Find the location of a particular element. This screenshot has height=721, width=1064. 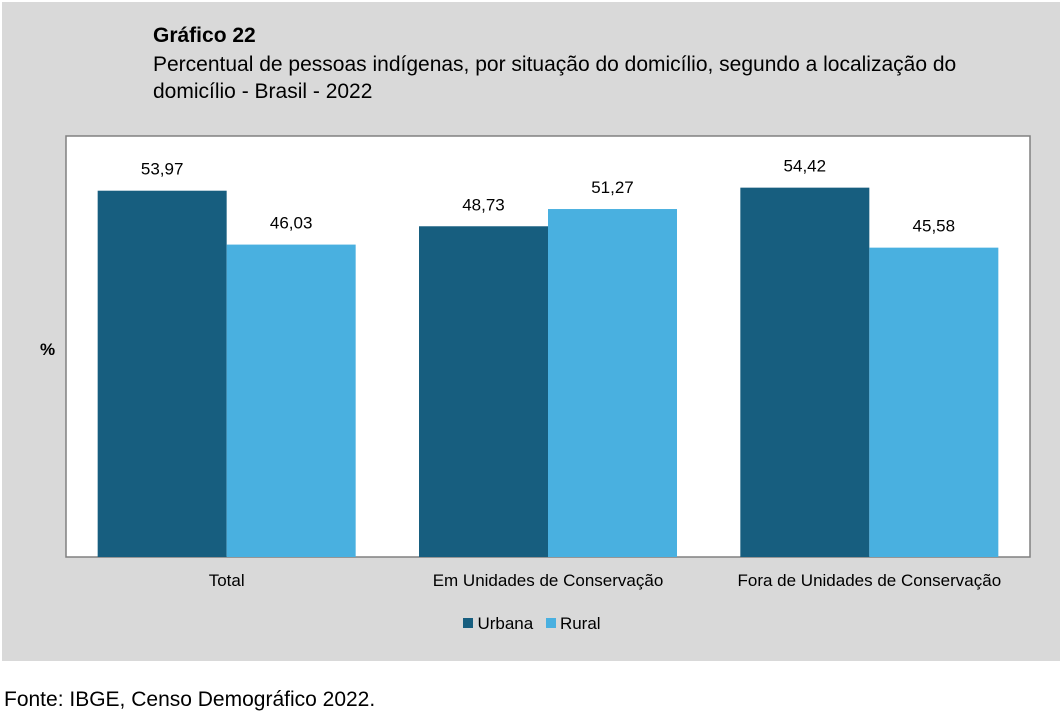

legend-item-rural: Rural is located at coordinates (573, 624).